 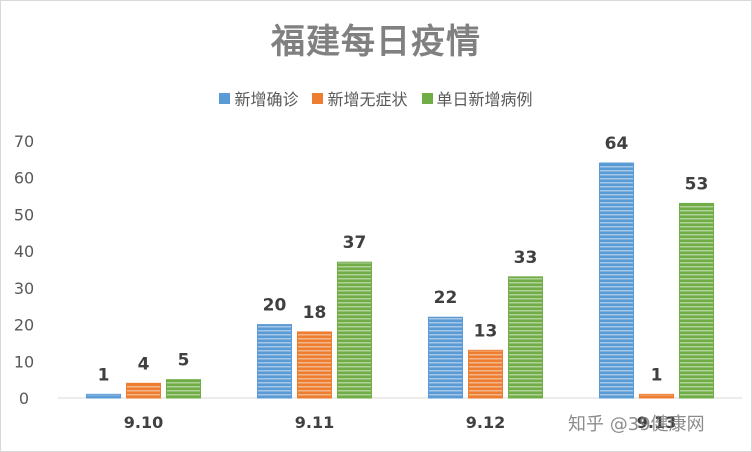 I want to click on legend-item-daily: 单日新增病例, so click(x=477, y=98).